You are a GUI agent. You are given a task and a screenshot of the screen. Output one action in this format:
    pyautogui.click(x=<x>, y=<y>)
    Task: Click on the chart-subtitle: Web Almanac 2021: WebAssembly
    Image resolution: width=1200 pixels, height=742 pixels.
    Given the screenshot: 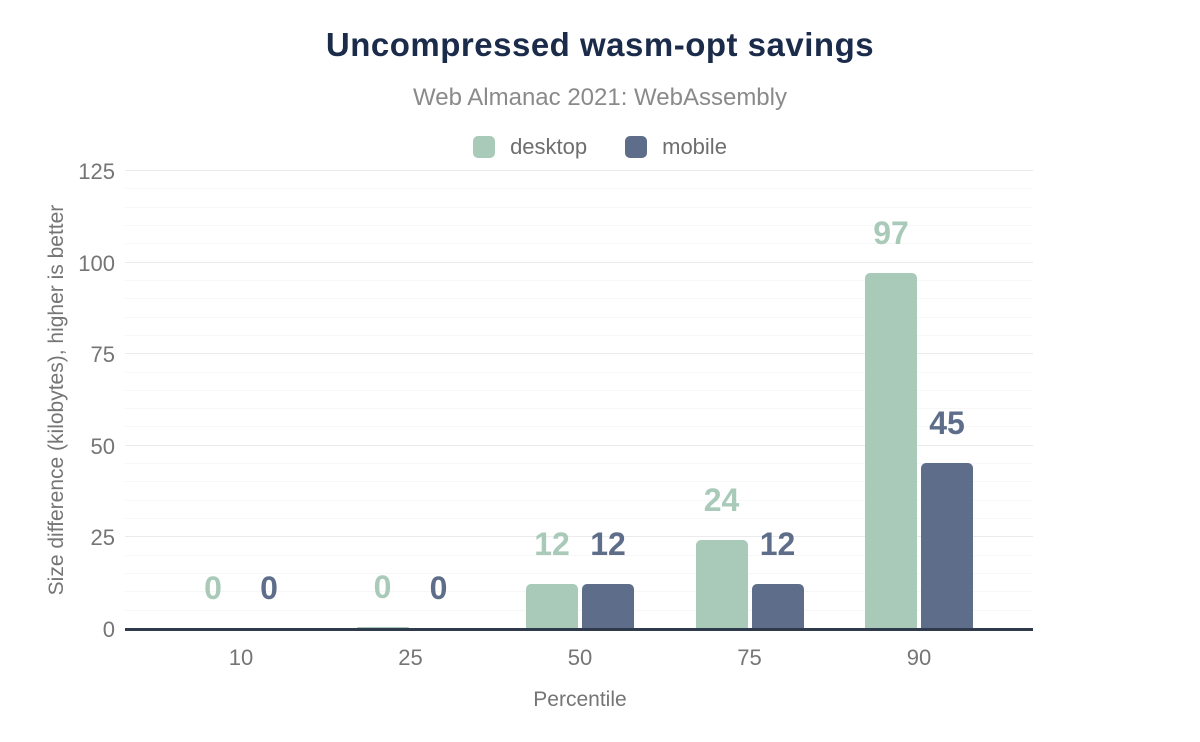 What is the action you would take?
    pyautogui.click(x=600, y=97)
    